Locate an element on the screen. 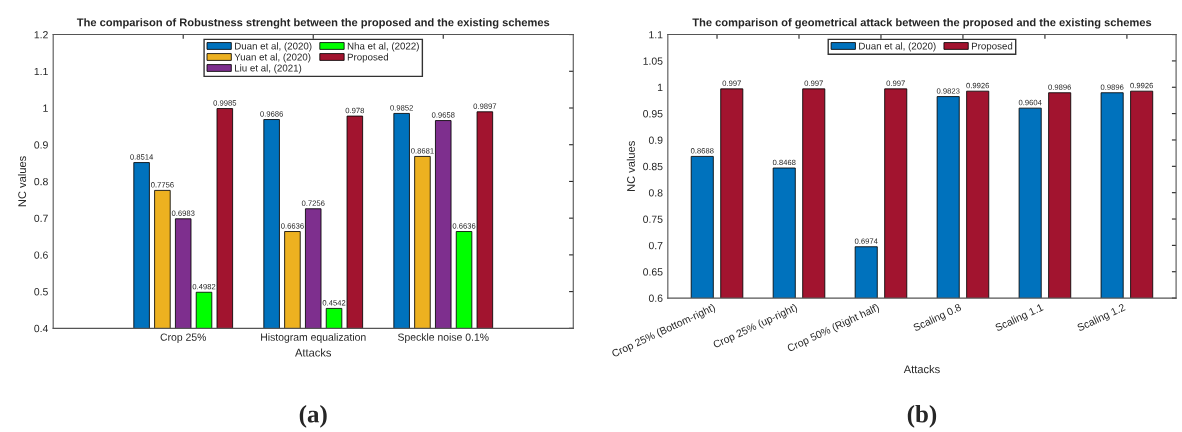 The image size is (1182, 432). y-tick-label: 0.75 is located at coordinates (653, 219).